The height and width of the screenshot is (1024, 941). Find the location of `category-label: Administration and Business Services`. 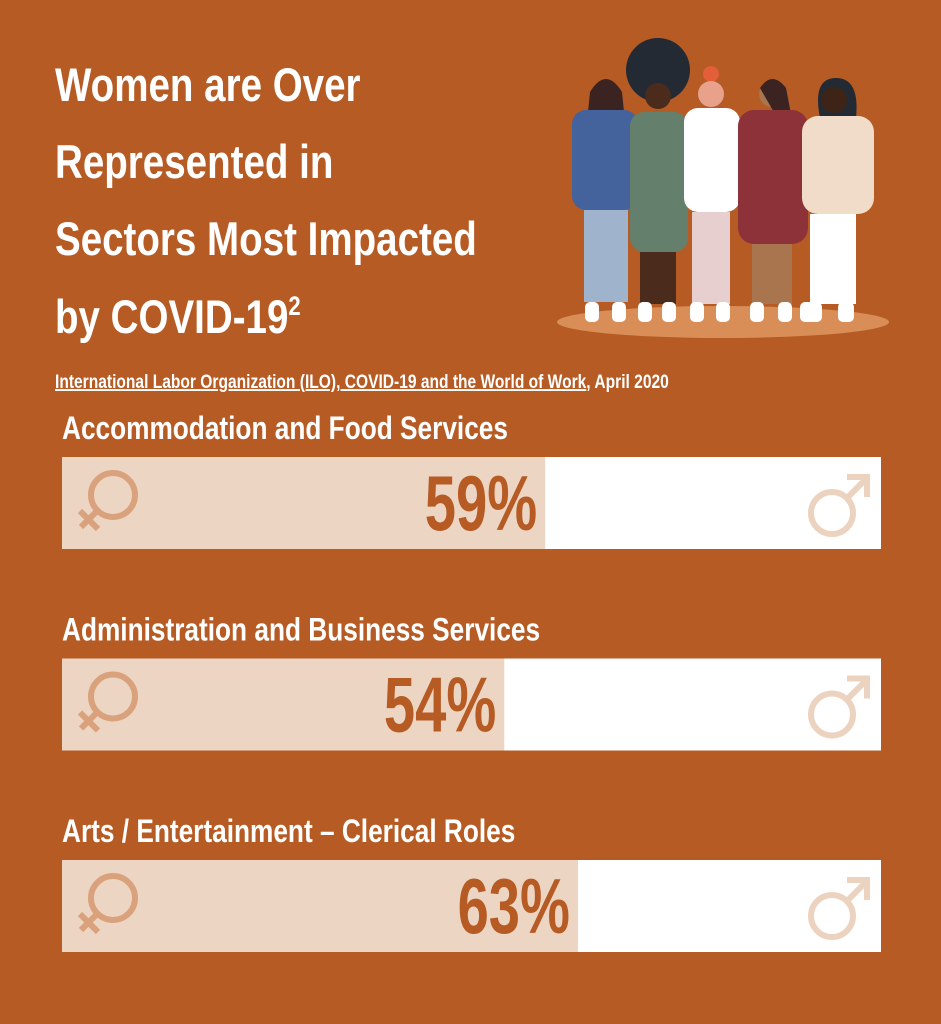

category-label: Administration and Business Services is located at coordinates (301, 630).